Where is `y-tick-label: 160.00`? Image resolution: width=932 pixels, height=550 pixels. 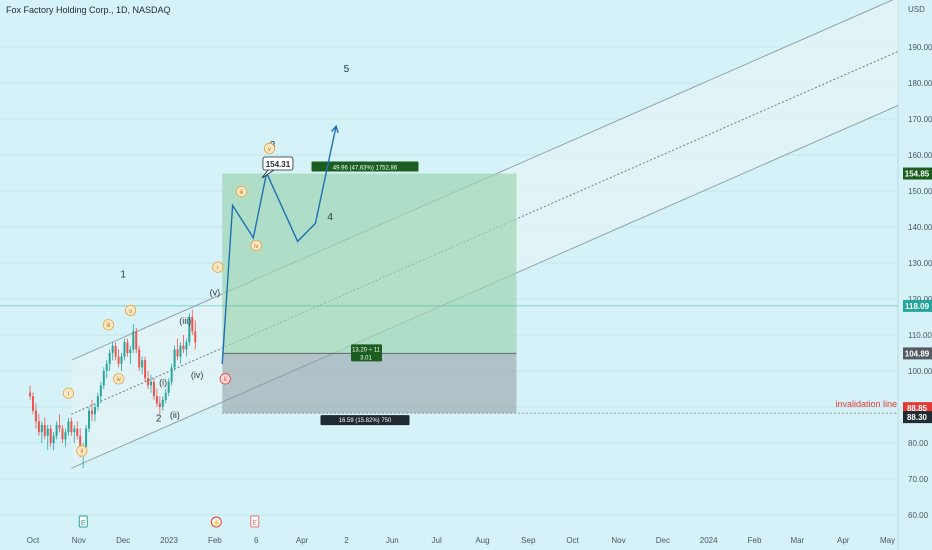
y-tick-label: 160.00 is located at coordinates (920, 155).